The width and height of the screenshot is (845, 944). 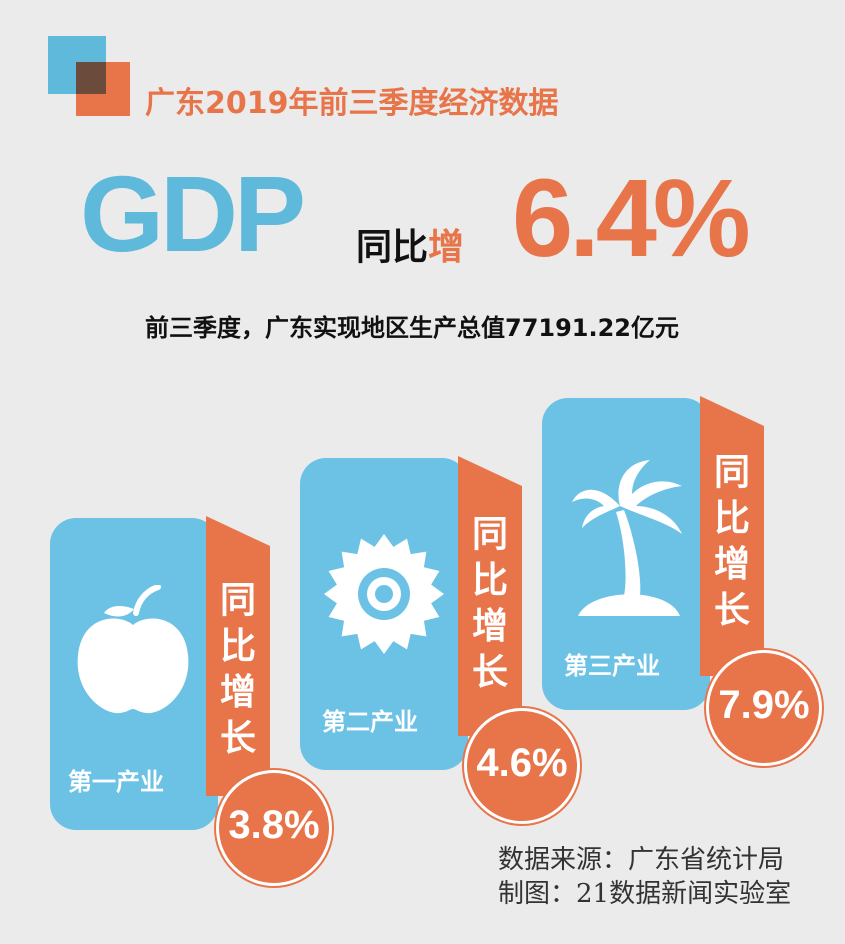 I want to click on yoy-label: 同比增, so click(x=410, y=244).